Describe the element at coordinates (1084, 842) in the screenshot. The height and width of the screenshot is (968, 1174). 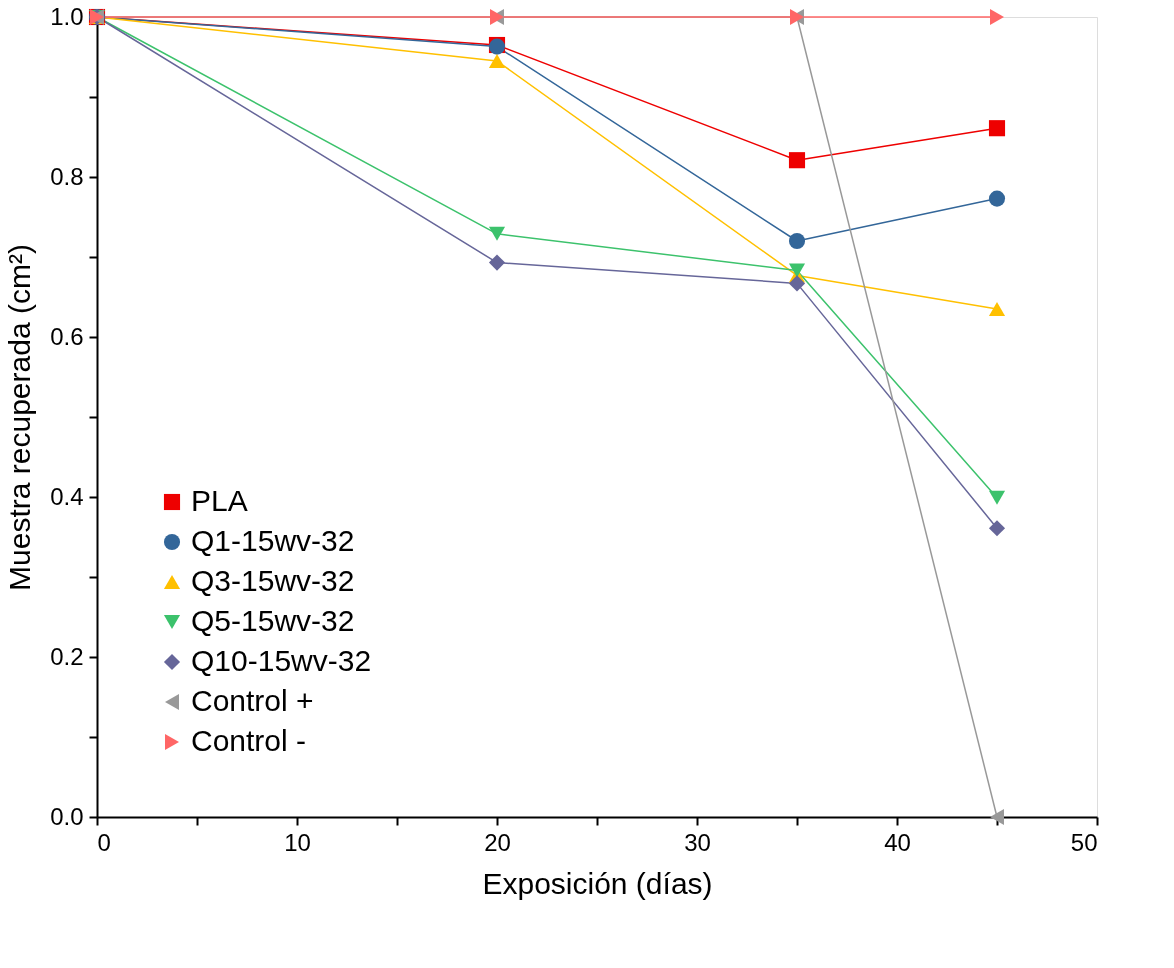
I see `x-tick-label: 50` at that location.